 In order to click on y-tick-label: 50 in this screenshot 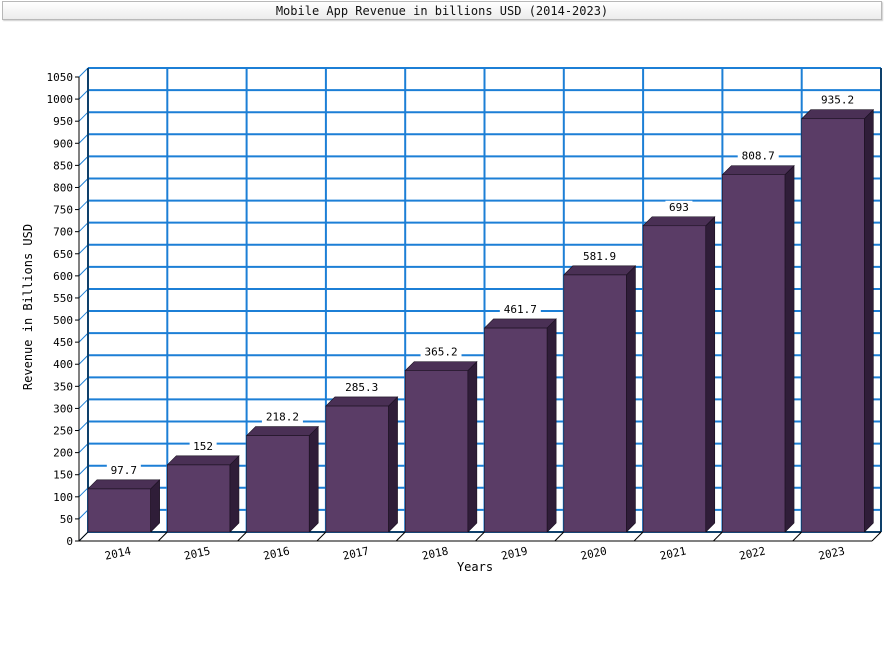, I will do `click(66, 519)`.